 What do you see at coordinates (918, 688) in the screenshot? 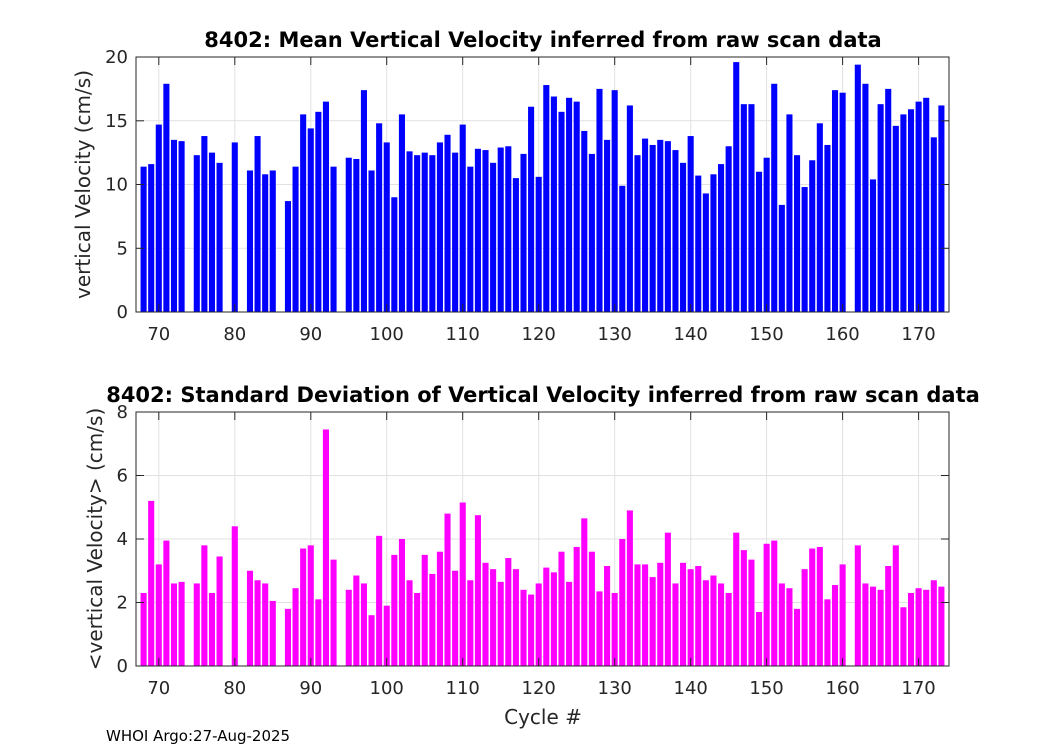
I see `x-tick-label: 170` at bounding box center [918, 688].